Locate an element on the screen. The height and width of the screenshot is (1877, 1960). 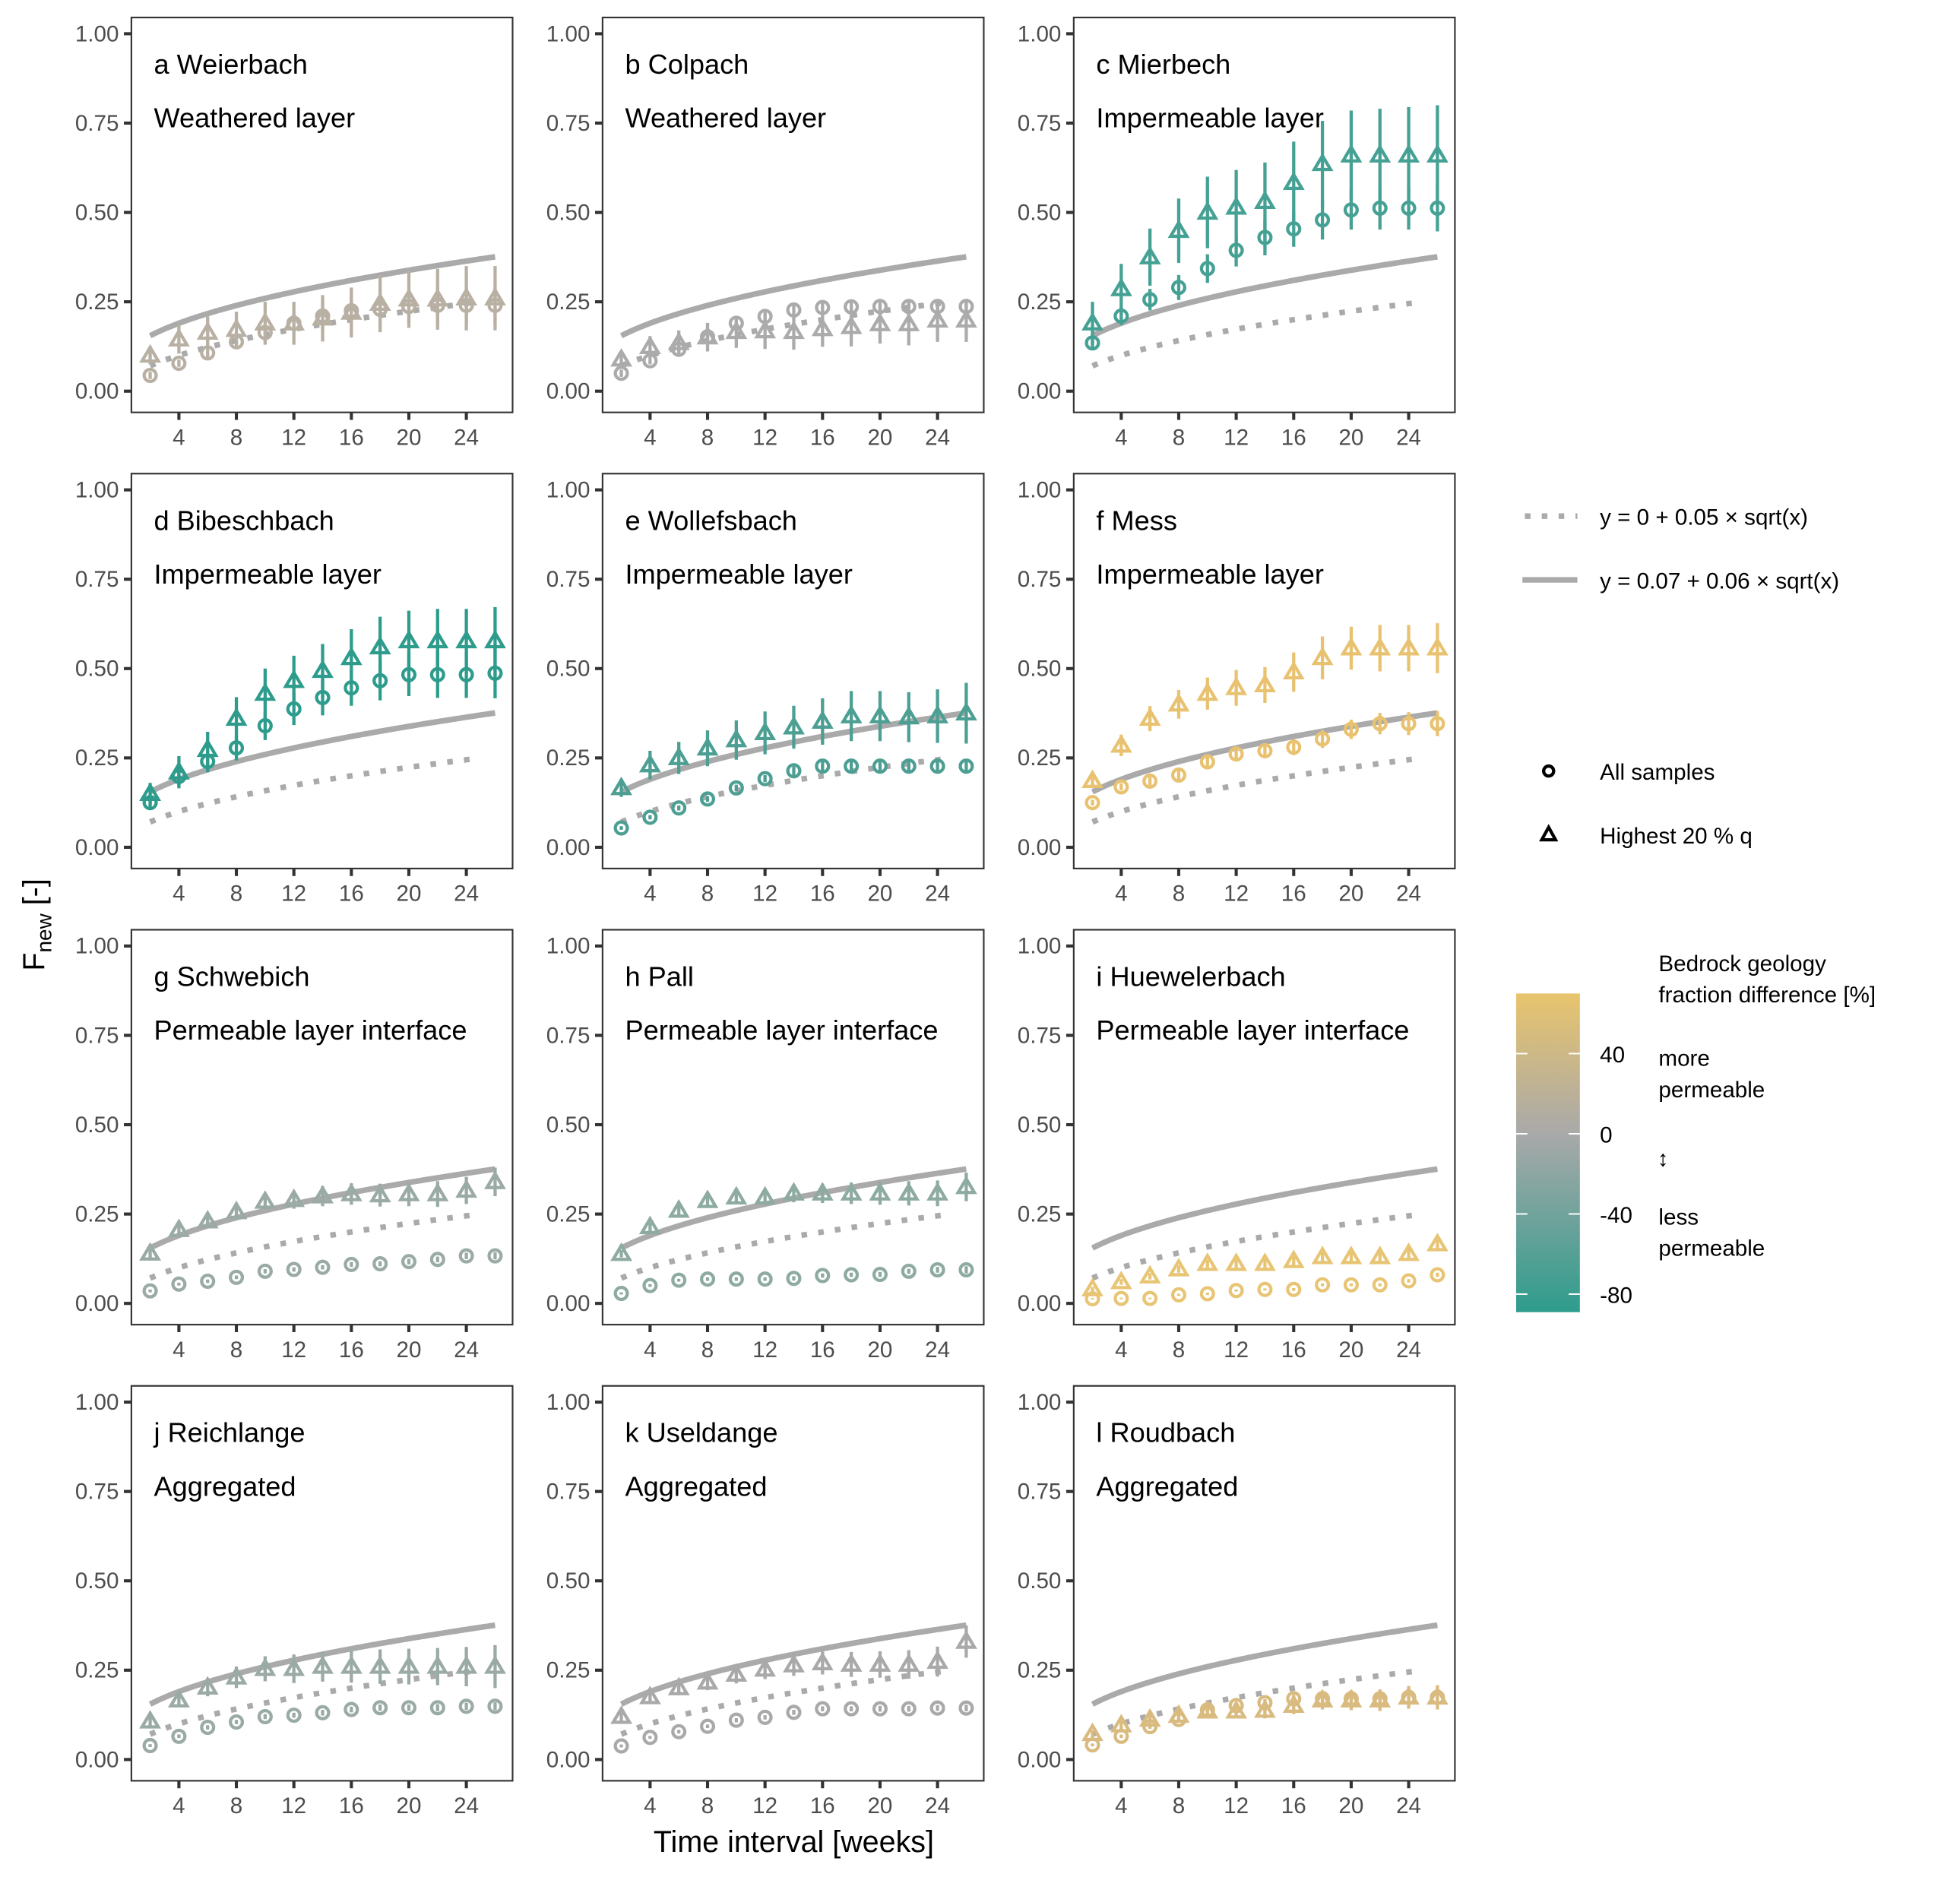
x-tick-label: 4 is located at coordinates (179, 1350).